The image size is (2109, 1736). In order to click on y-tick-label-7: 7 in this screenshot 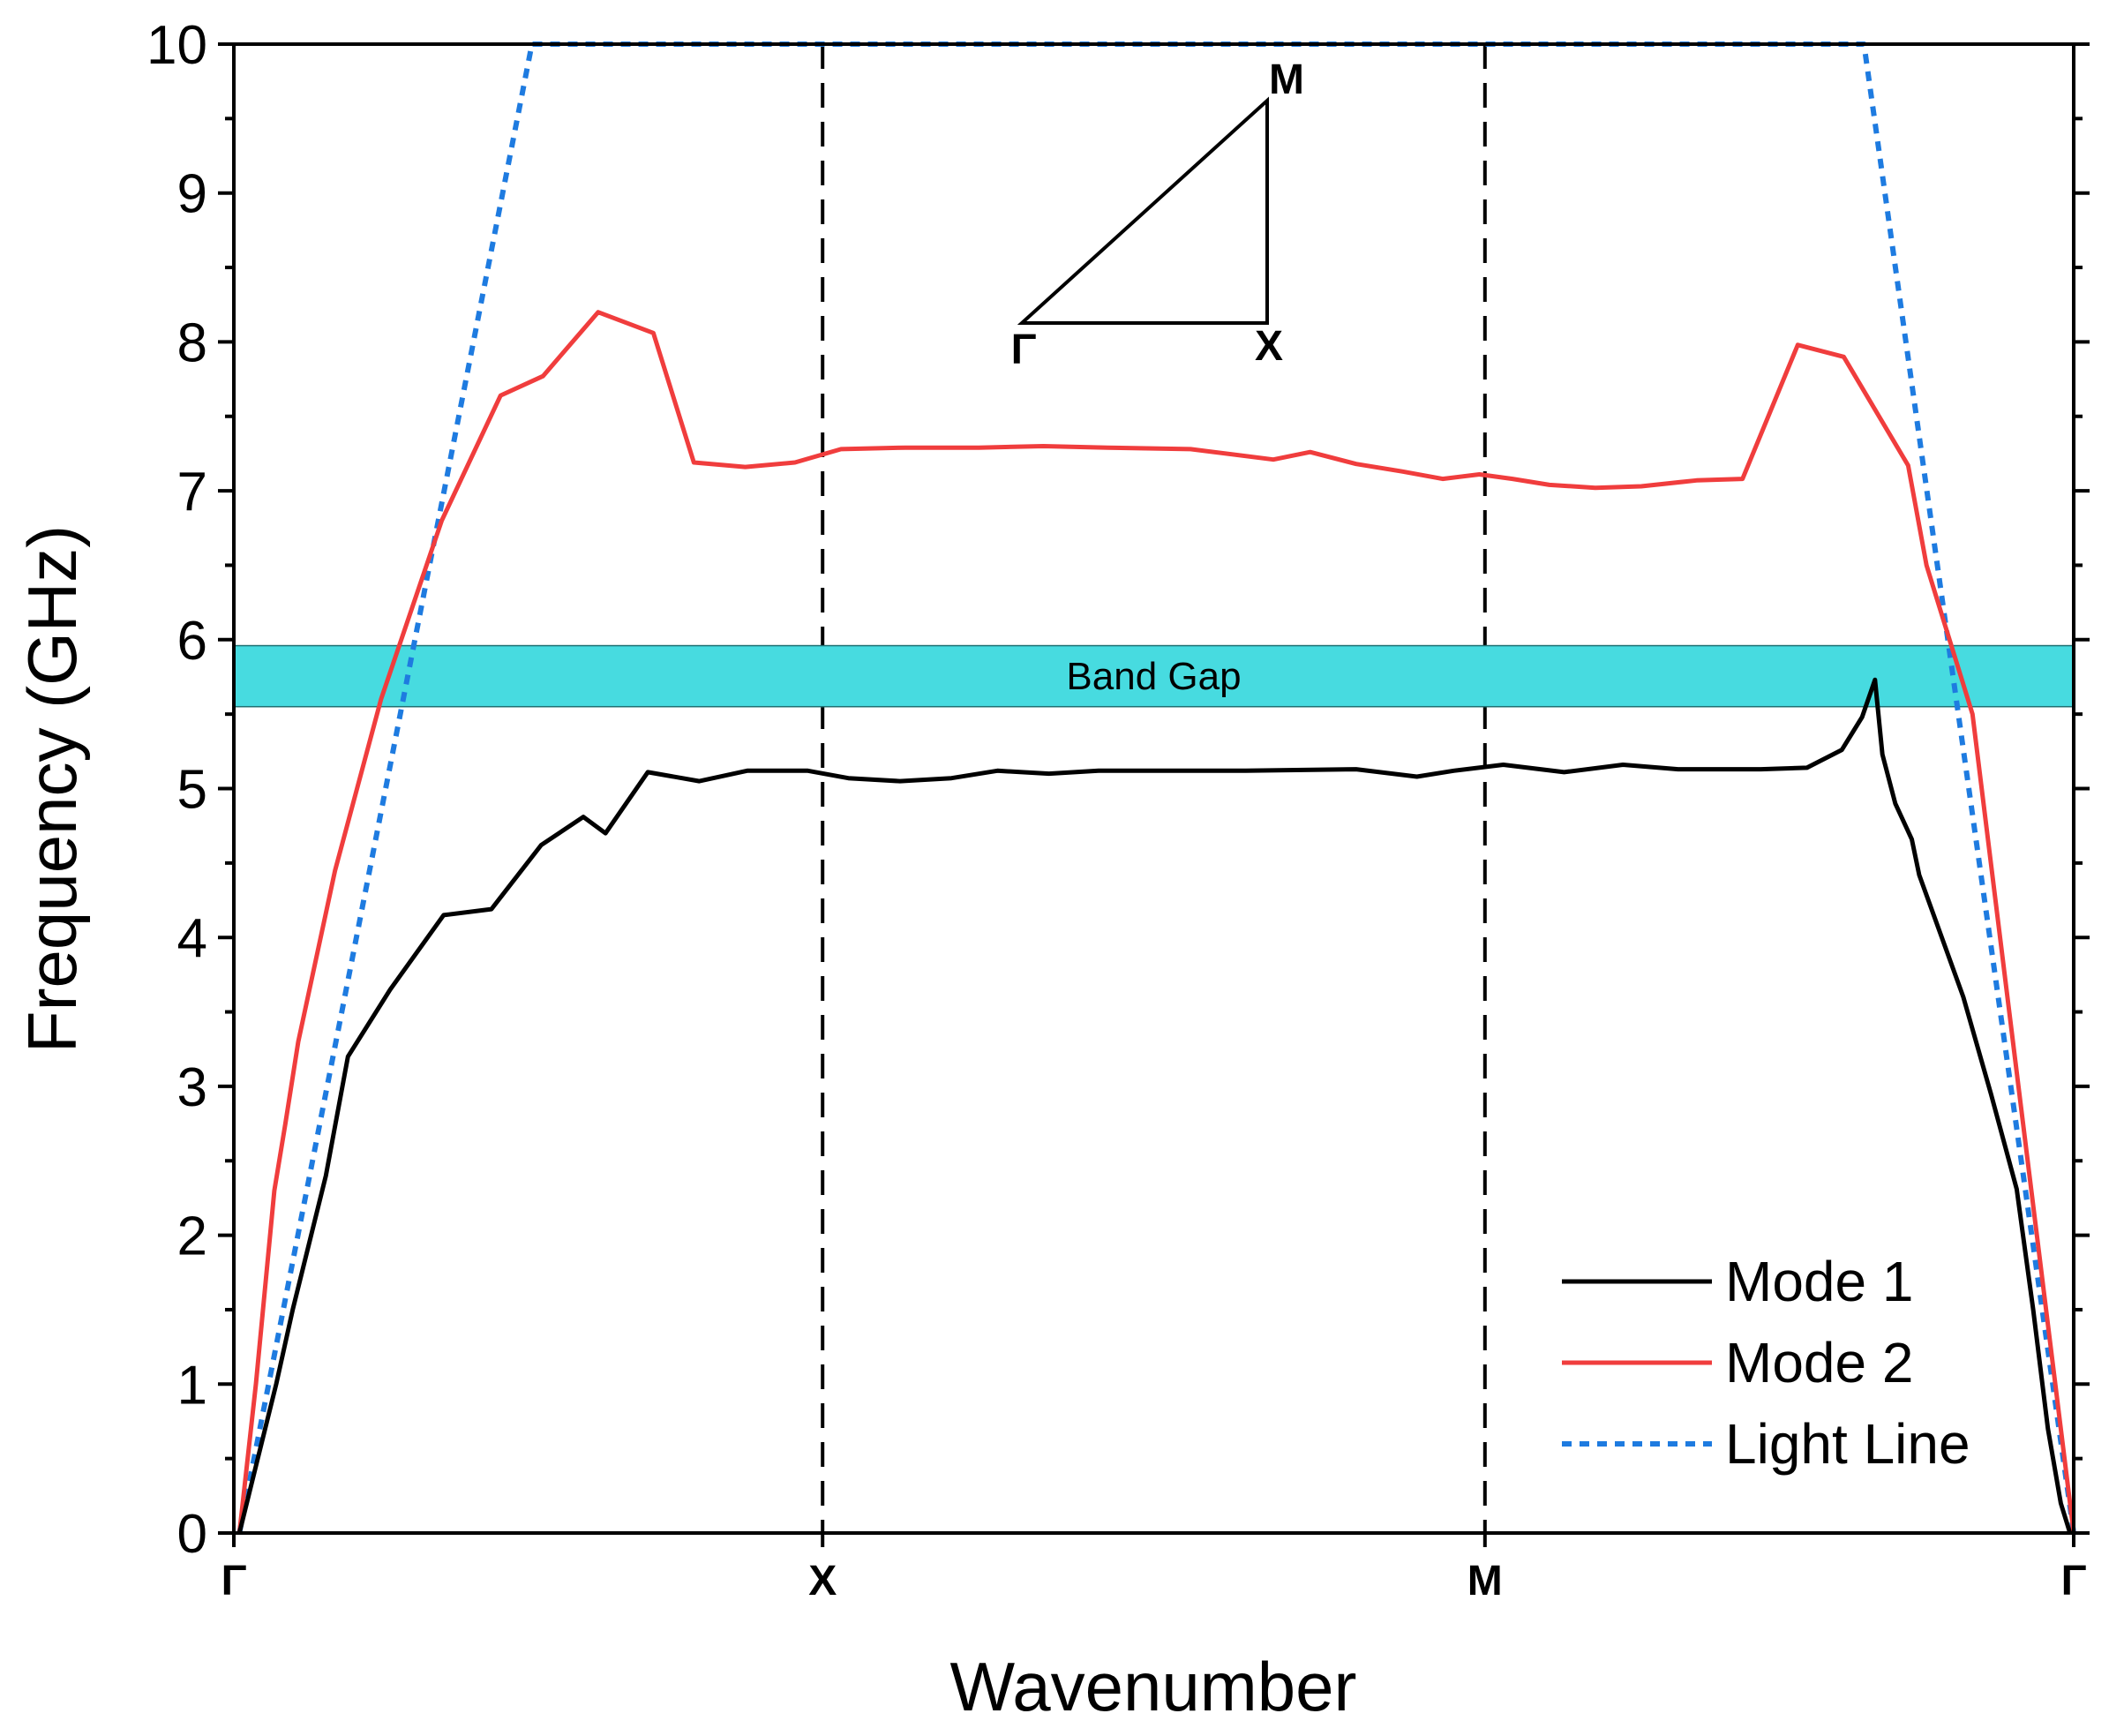, I will do `click(192, 492)`.